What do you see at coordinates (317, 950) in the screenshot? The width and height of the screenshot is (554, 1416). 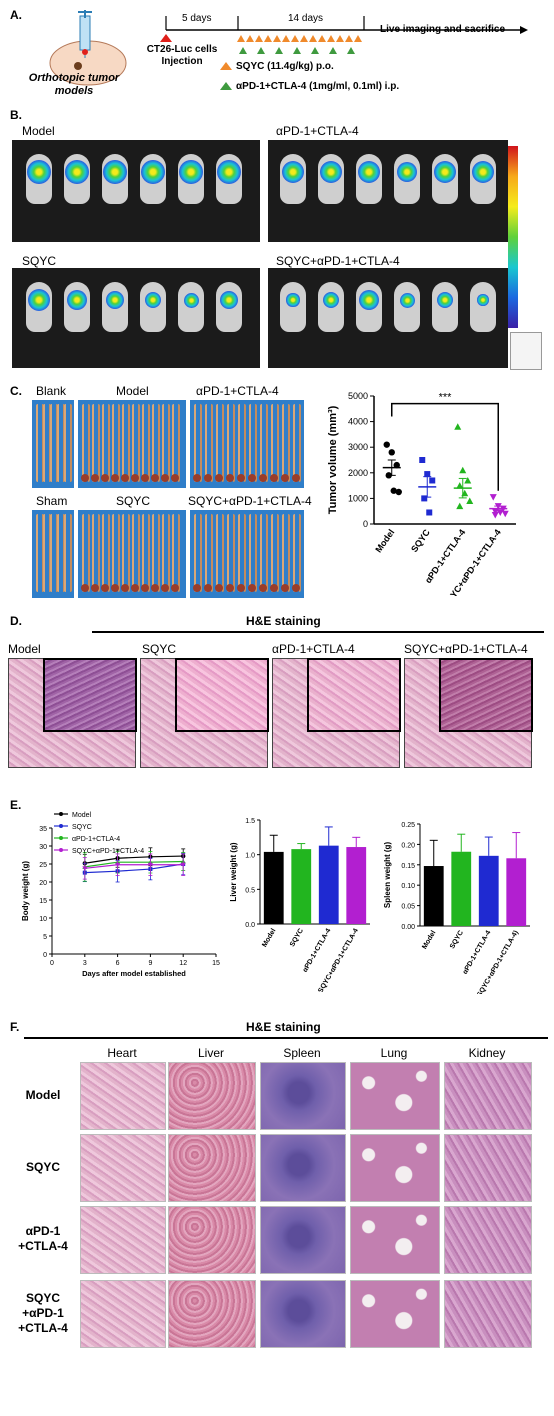 I see `x-tick-label: αPD-1+CTLA-4` at bounding box center [317, 950].